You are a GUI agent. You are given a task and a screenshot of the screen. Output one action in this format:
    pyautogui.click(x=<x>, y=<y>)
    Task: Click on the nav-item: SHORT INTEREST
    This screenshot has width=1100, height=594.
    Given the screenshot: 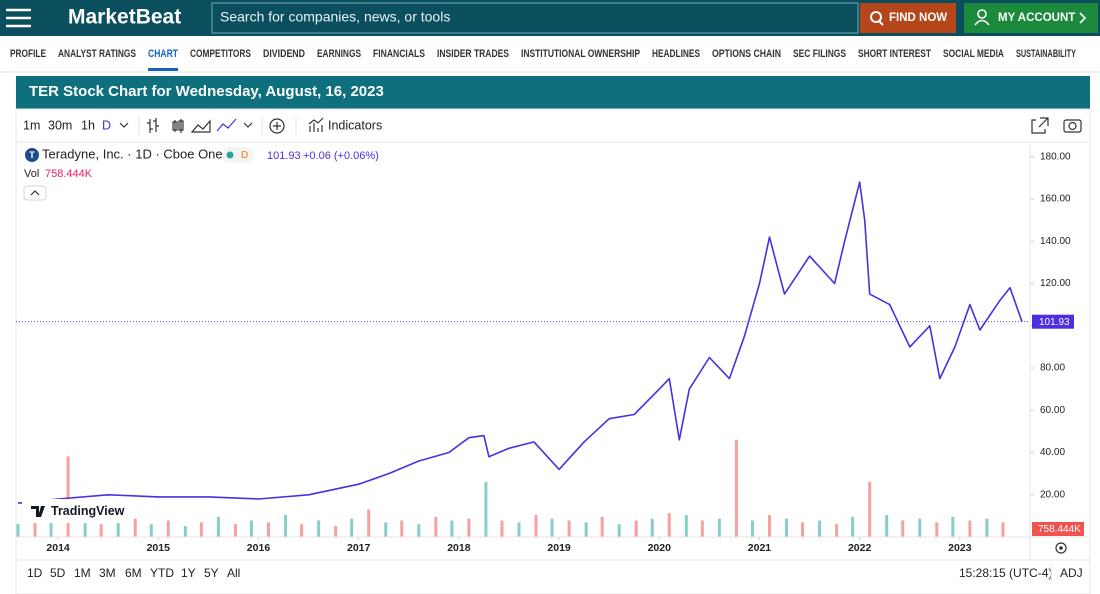 What is the action you would take?
    pyautogui.click(x=894, y=54)
    